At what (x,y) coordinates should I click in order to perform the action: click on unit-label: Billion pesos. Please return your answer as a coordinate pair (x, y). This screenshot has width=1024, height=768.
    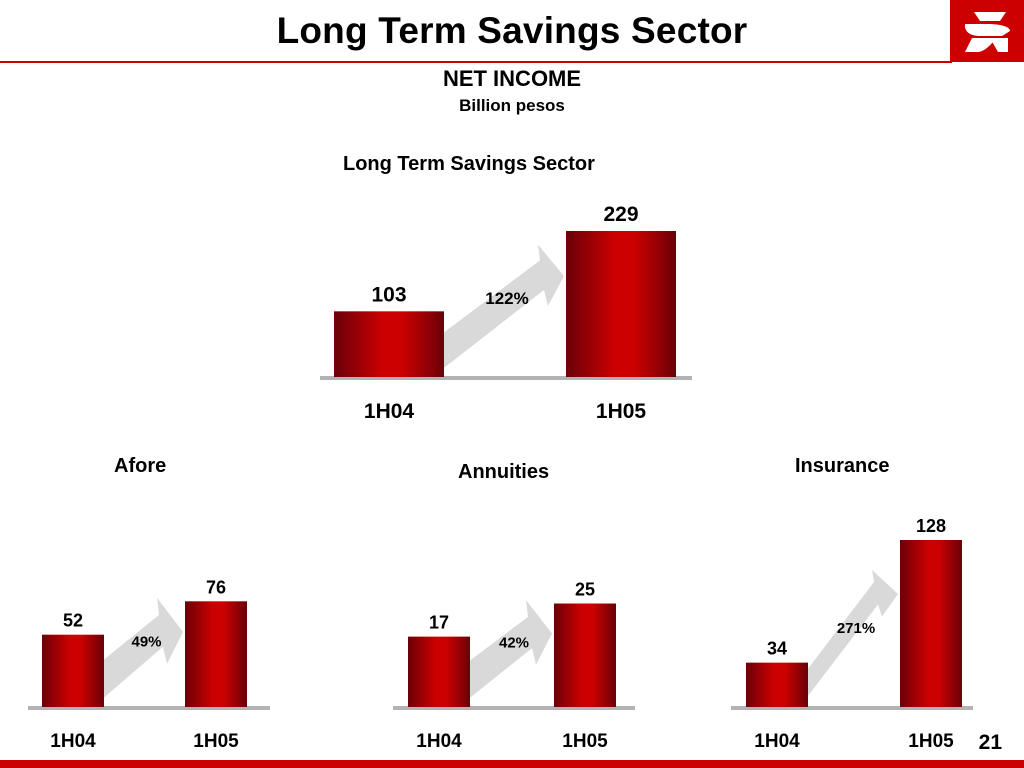
    Looking at the image, I should click on (512, 105).